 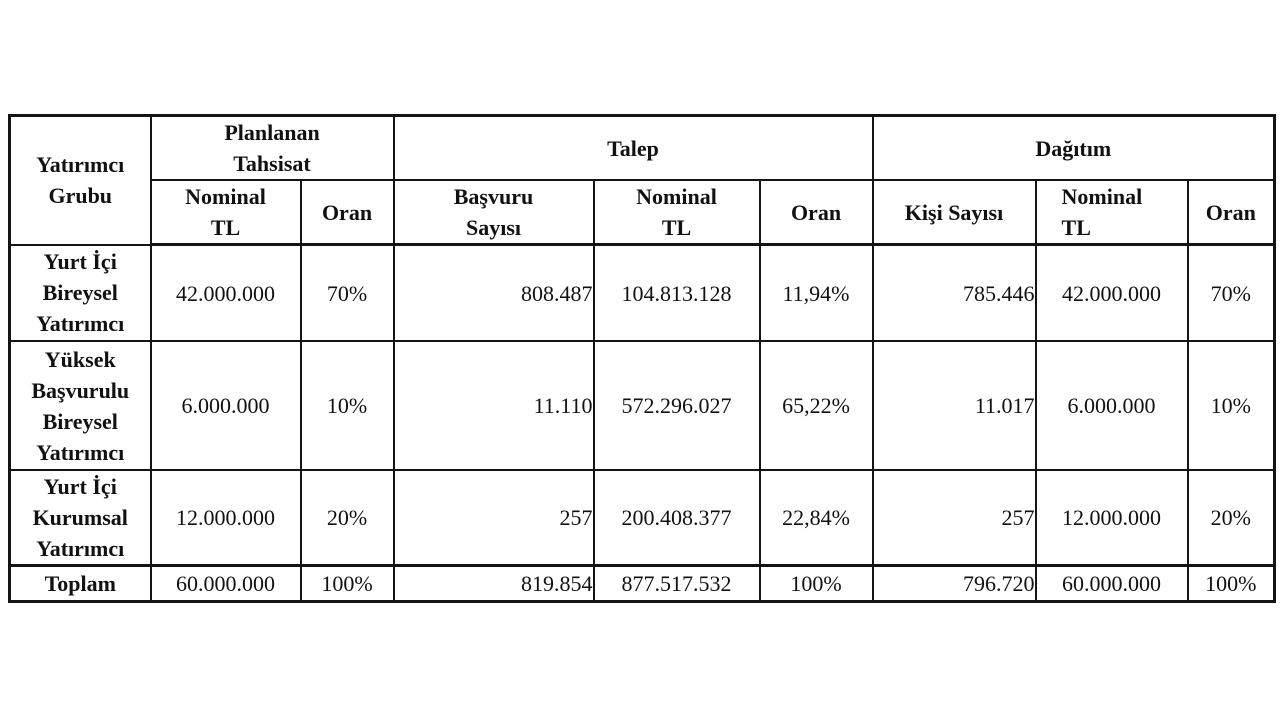 I want to click on table-cell: 877.517.532, so click(x=676, y=583).